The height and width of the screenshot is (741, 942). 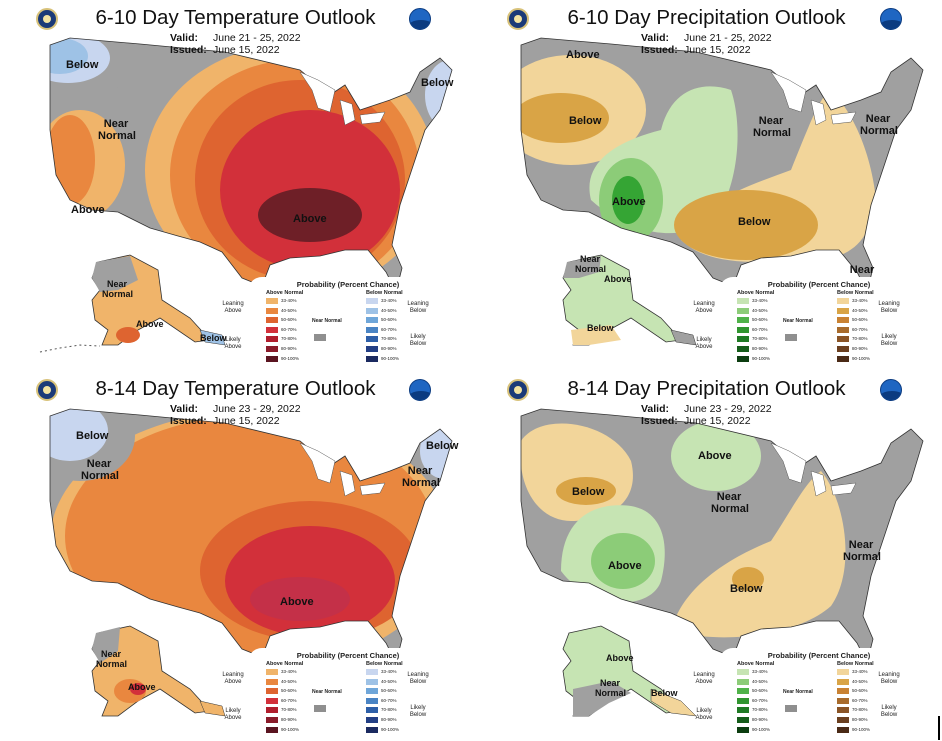 What do you see at coordinates (235, 388) in the screenshot?
I see `map-title: 8-14 Day Temperature Outlook` at bounding box center [235, 388].